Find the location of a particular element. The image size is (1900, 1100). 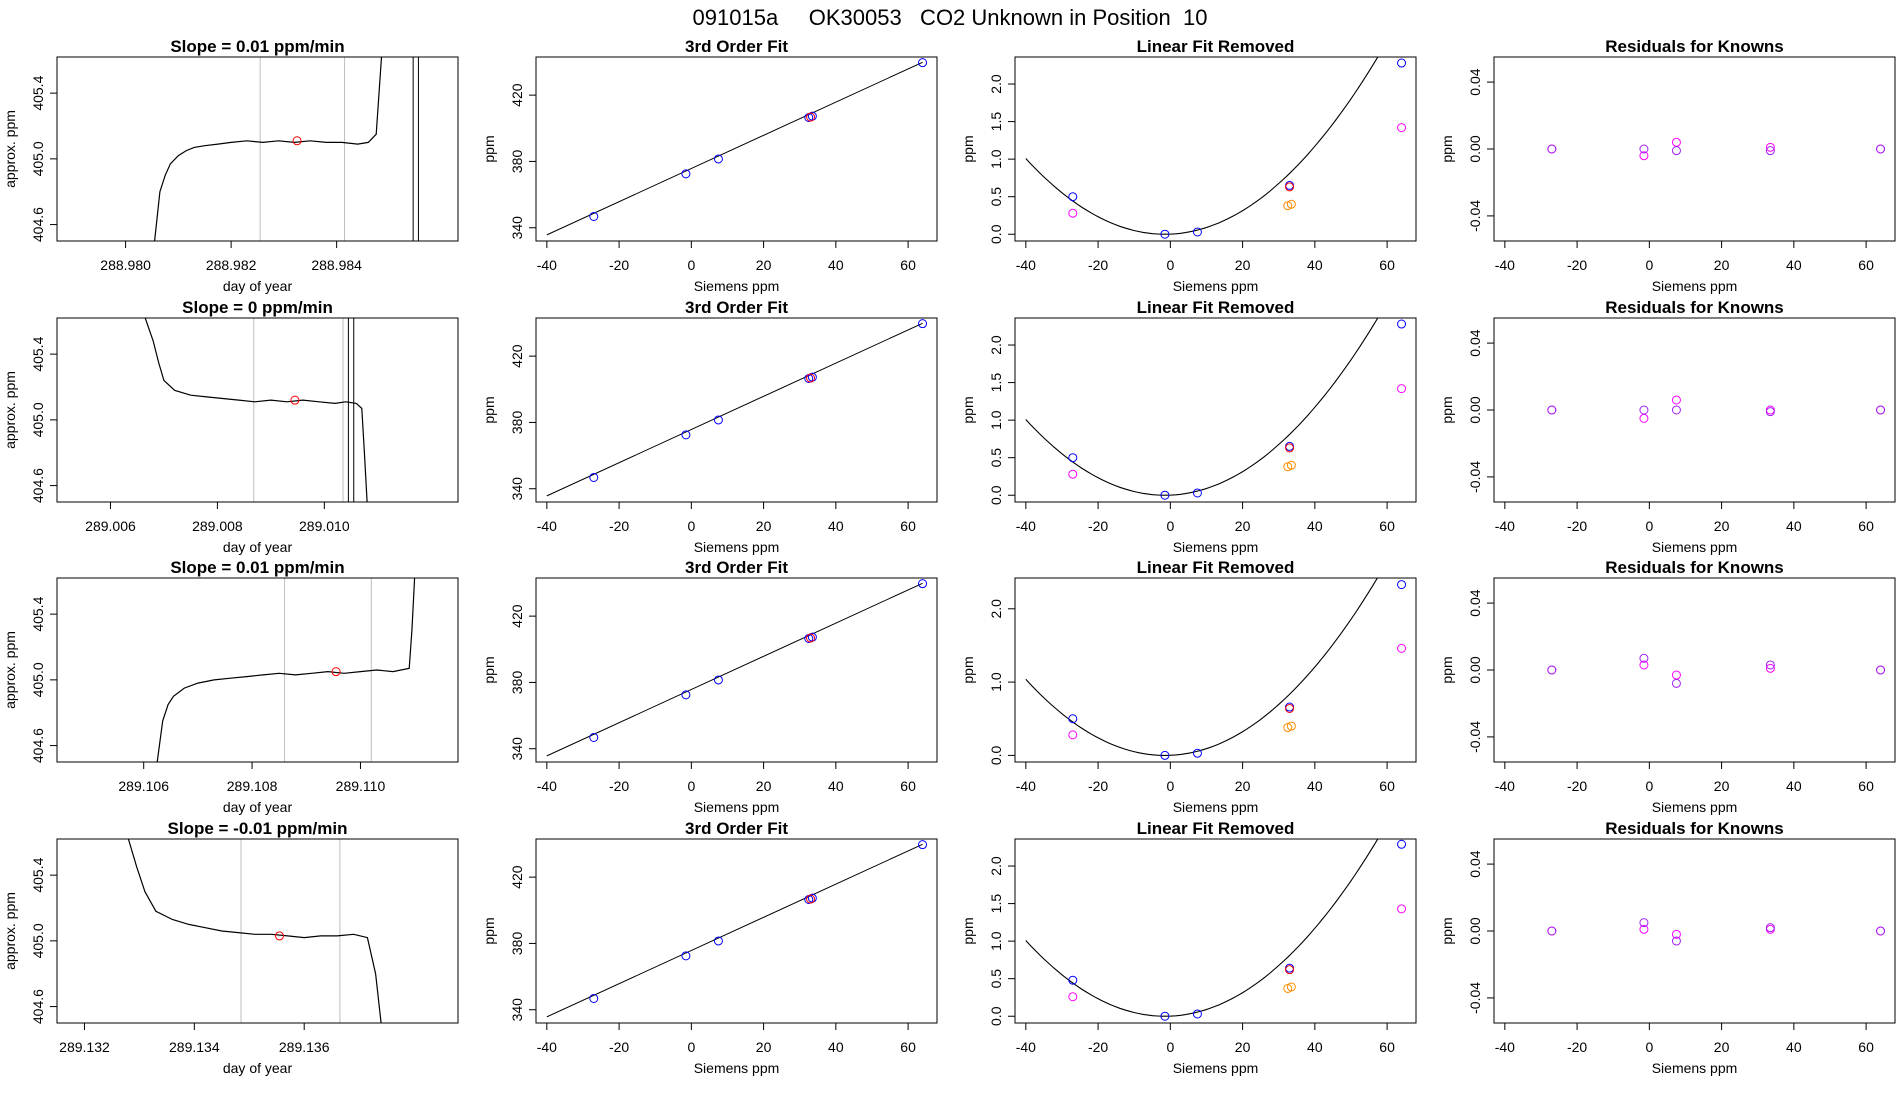

y-tick-label: -0.04 is located at coordinates (1475, 477).